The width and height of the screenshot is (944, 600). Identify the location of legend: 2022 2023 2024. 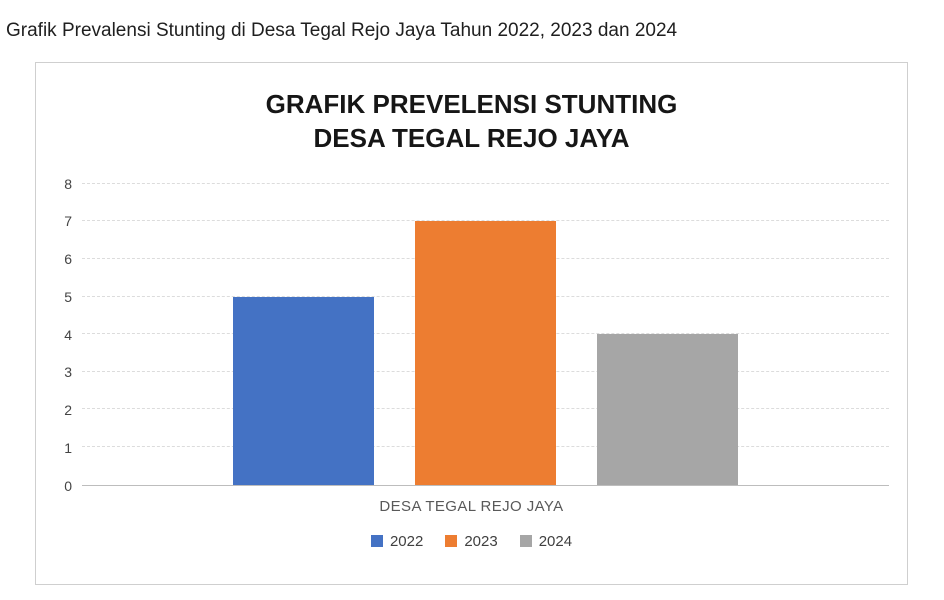
(471, 541).